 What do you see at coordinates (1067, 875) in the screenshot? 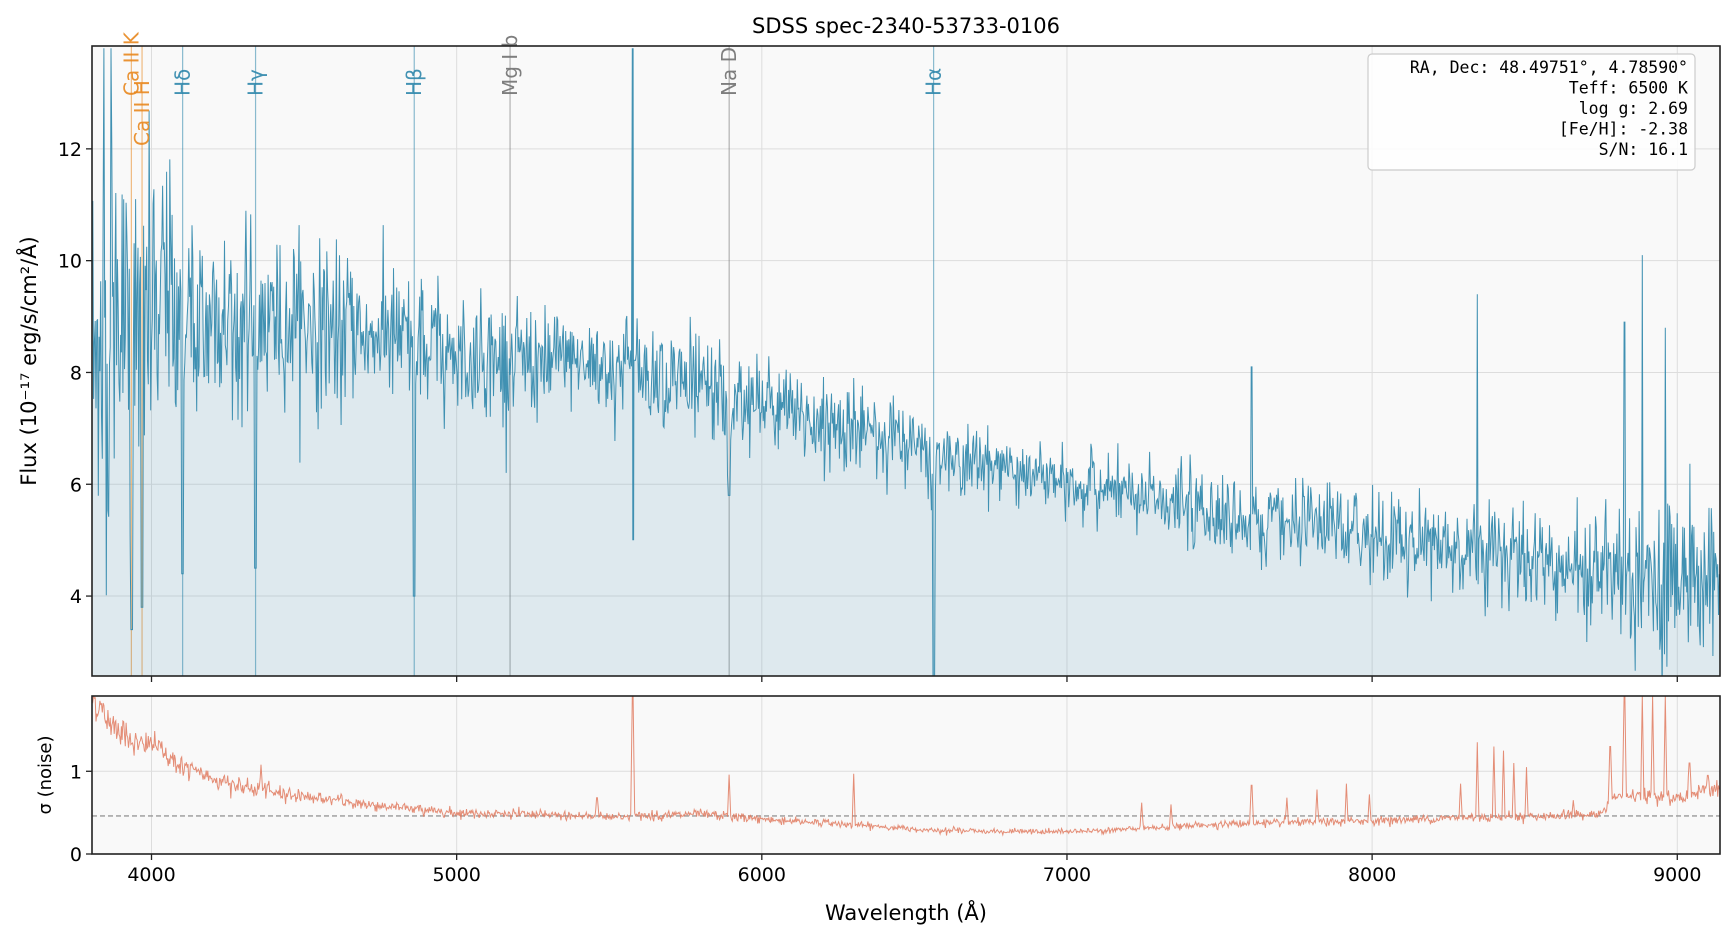
I see `x-tick-label: 7000` at bounding box center [1067, 875].